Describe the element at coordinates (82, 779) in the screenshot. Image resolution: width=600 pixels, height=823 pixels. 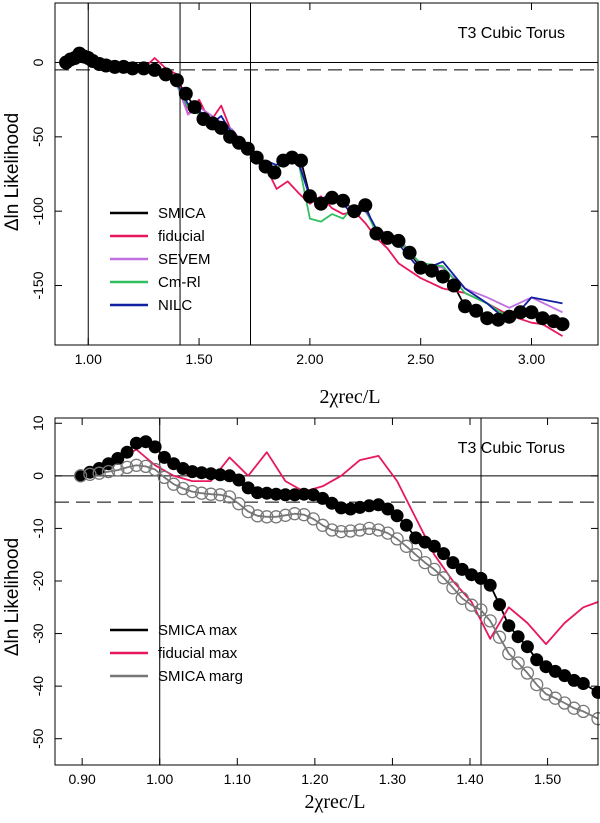
I see `bottom-x-tick-label-0: 0.90` at that location.